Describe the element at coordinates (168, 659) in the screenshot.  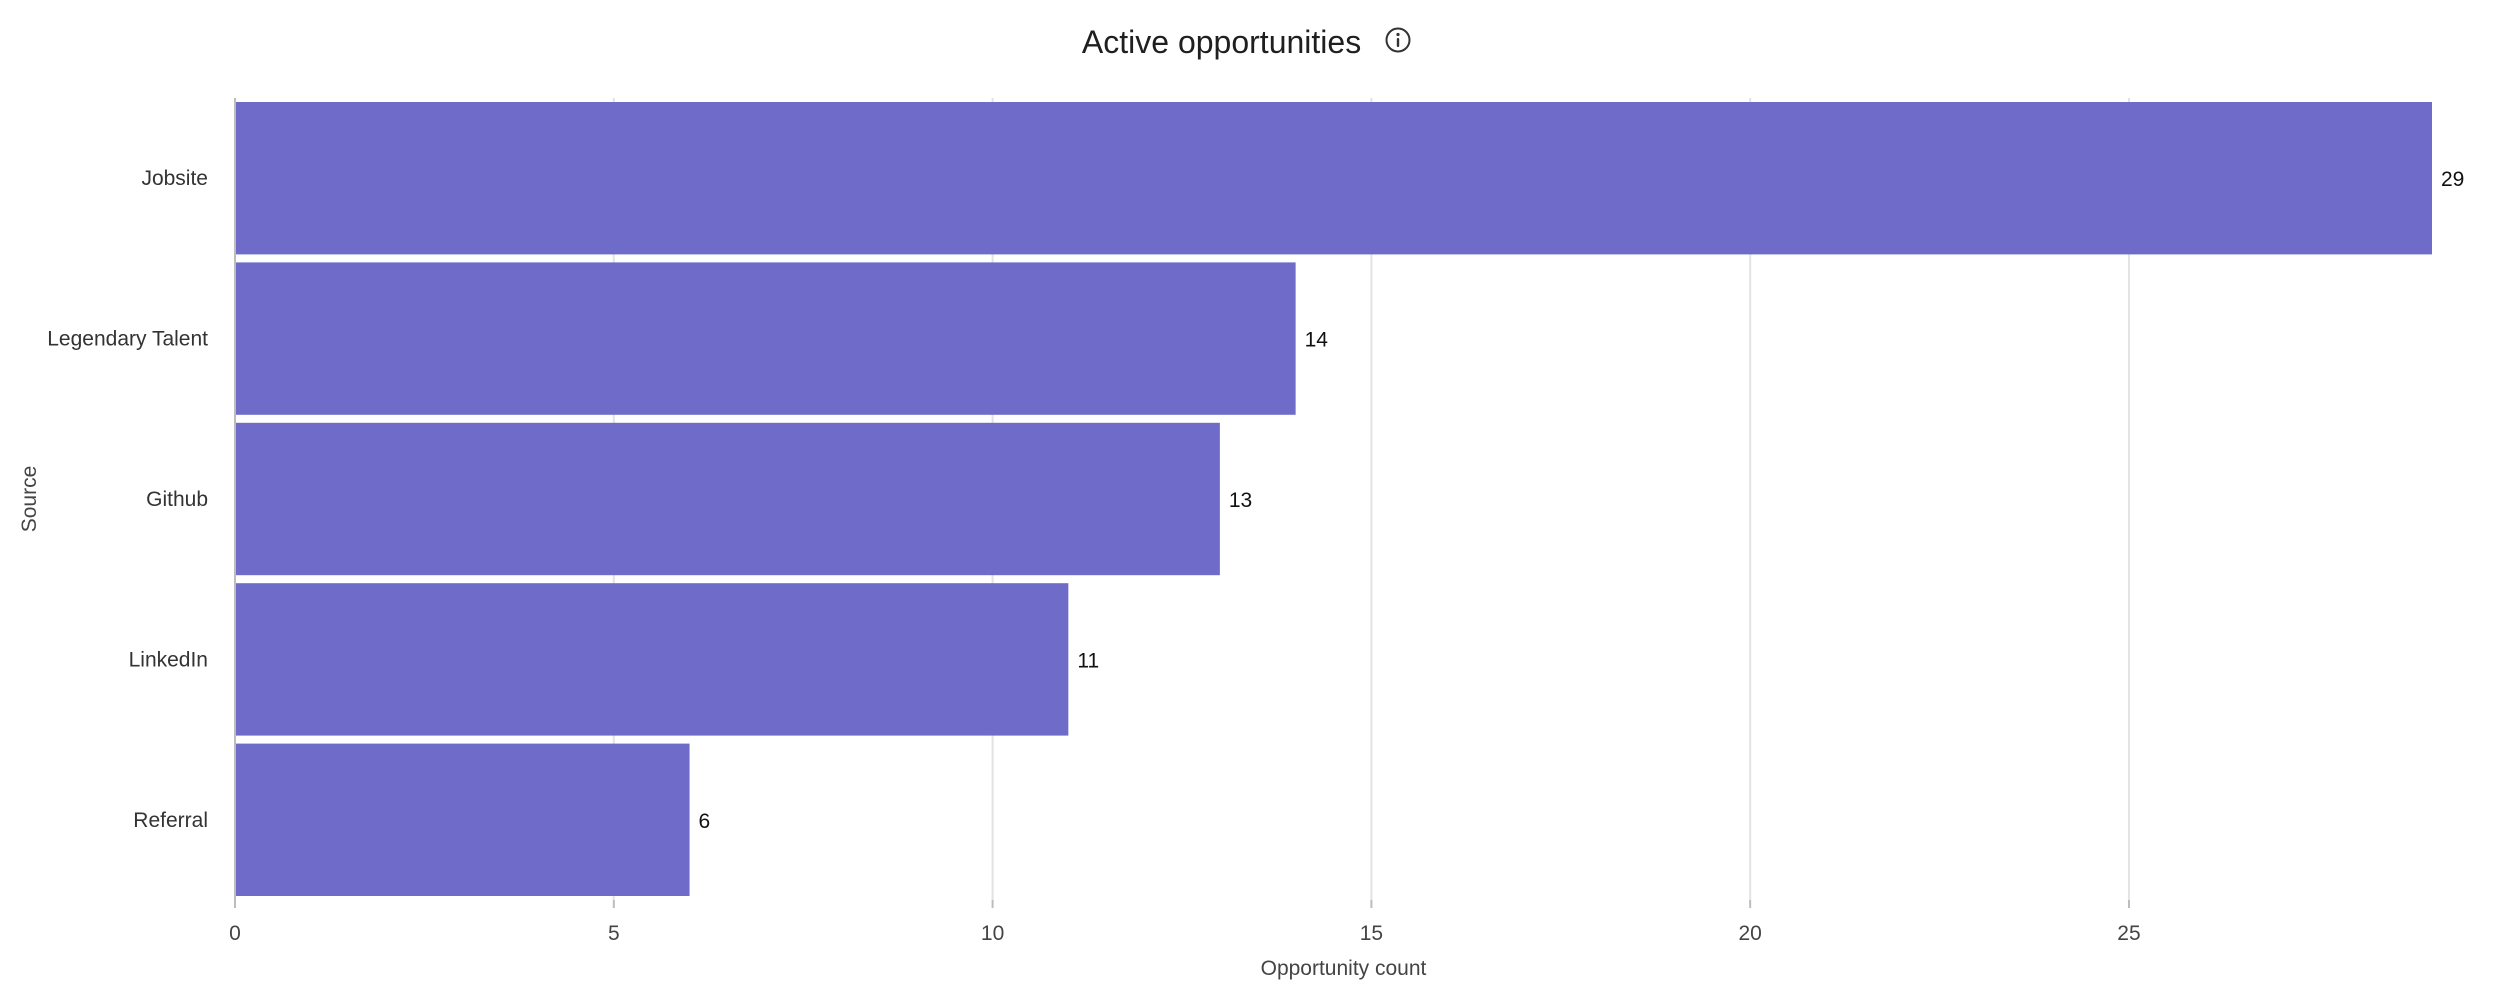
I see `category-label: LinkedIn` at that location.